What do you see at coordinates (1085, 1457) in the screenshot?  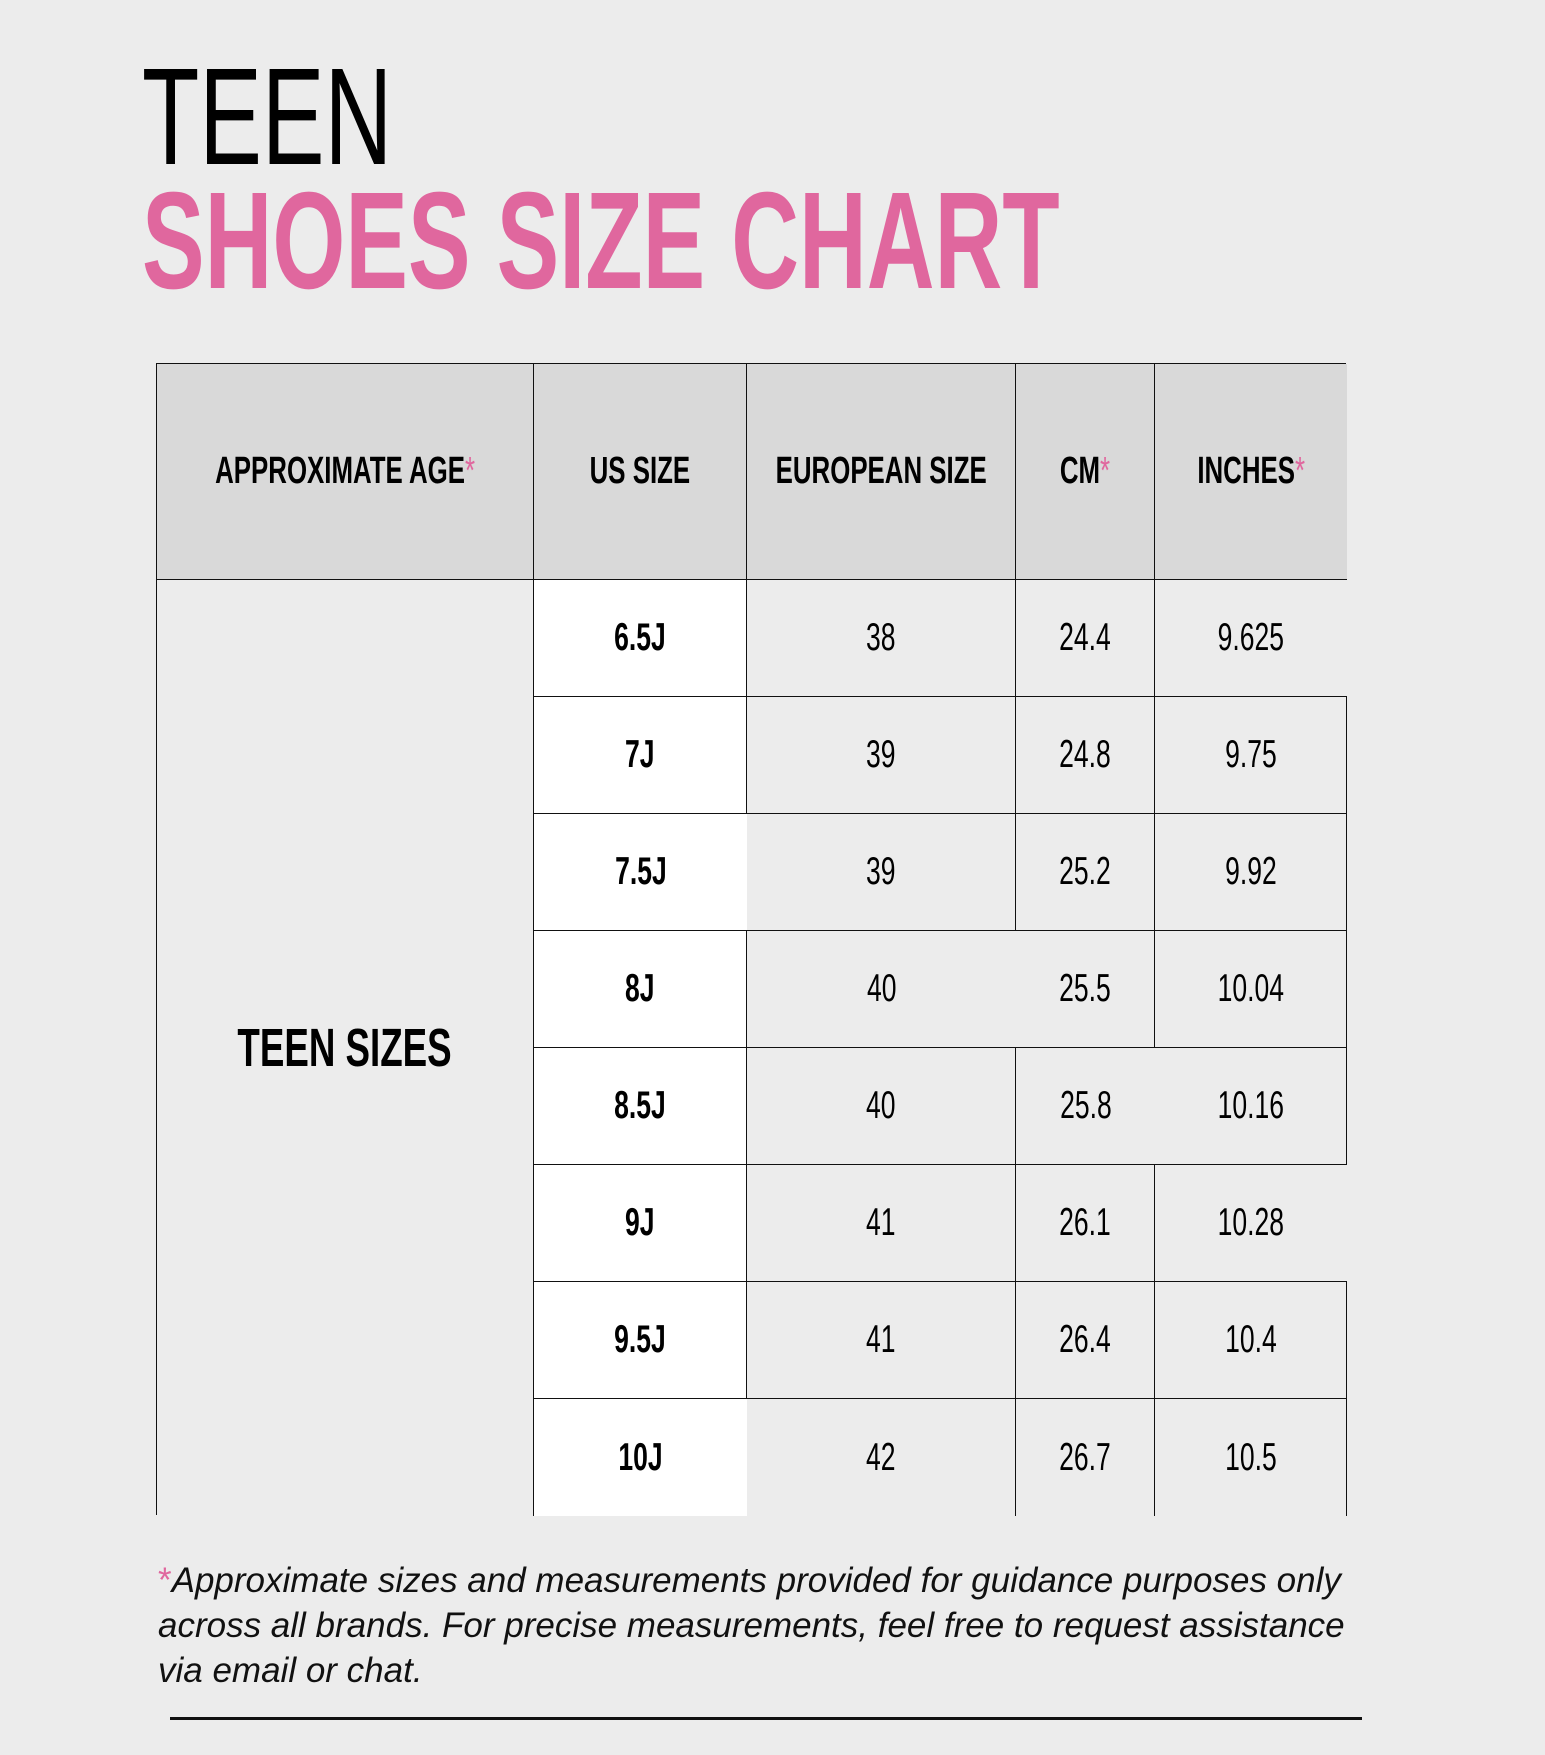 I see `cm-cell: 26.7` at bounding box center [1085, 1457].